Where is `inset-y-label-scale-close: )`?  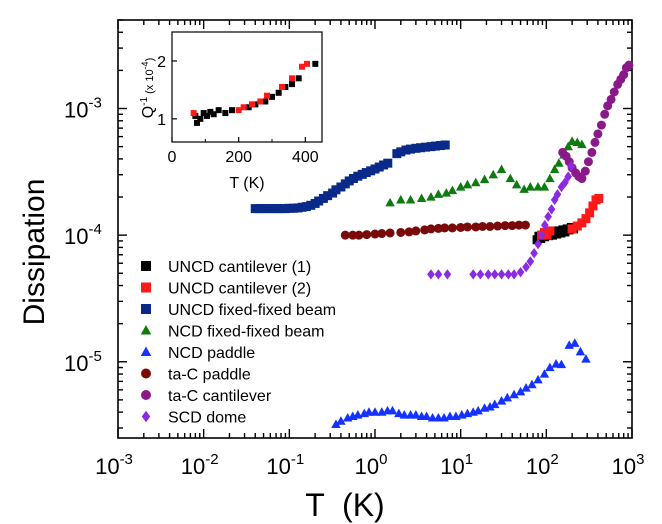
inset-y-label-scale-close: ) is located at coordinates (150, 60).